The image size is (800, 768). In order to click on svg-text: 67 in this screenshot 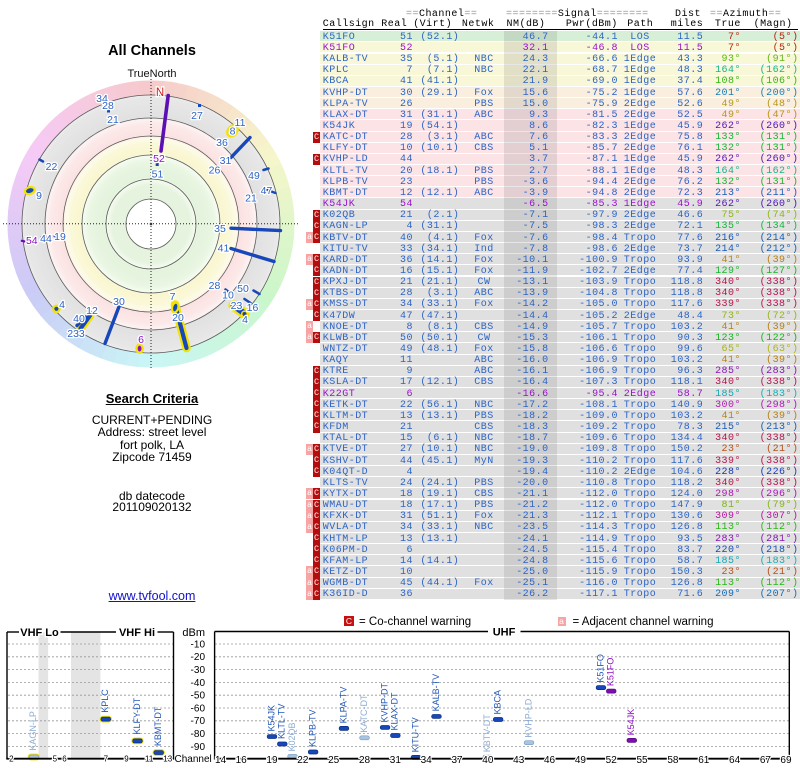, I will do `click(766, 760)`.